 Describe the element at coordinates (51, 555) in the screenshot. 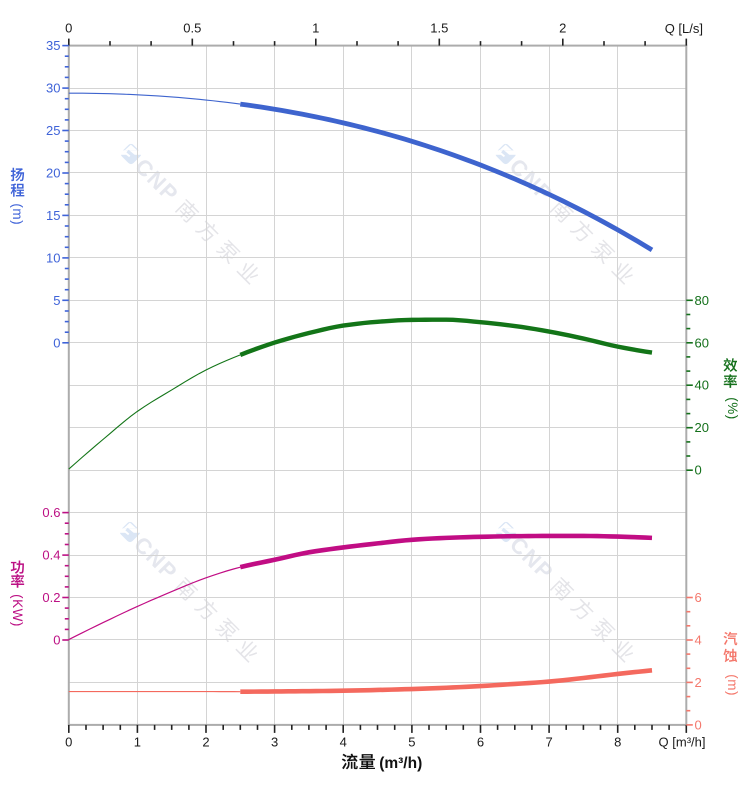

I see `svg-text: 0.4` at that location.